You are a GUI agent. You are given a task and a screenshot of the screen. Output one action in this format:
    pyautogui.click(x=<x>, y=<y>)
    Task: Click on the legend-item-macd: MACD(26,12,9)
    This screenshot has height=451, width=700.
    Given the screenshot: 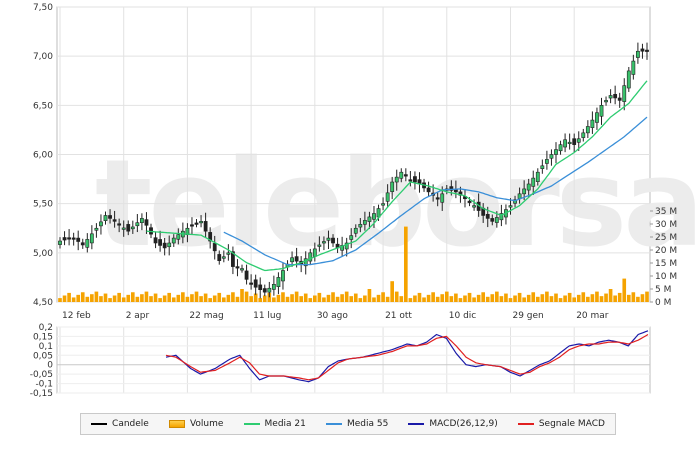 What is the action you would take?
    pyautogui.click(x=453, y=424)
    